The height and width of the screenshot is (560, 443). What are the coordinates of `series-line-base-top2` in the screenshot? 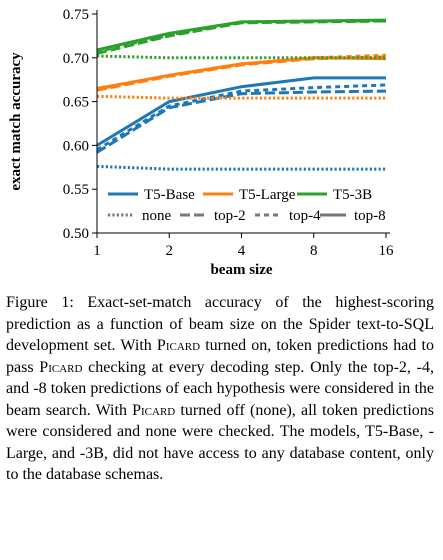 It's located at (241, 121).